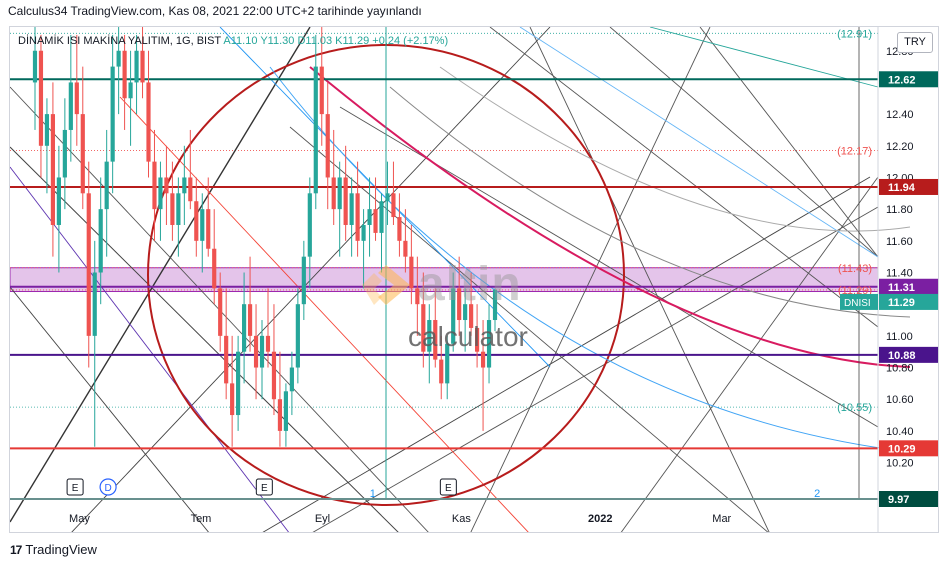  What do you see at coordinates (201, 519) in the screenshot?
I see `x-tick-label: Tem` at bounding box center [201, 519].